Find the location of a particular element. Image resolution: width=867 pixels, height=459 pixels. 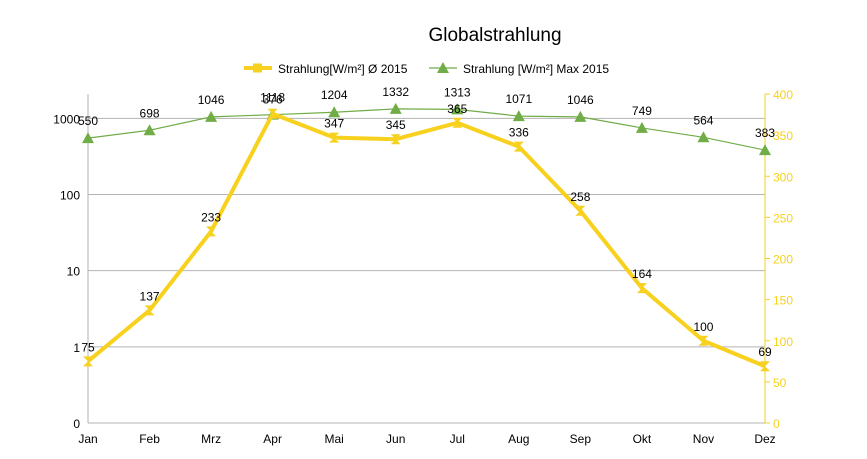

x-tick-label: Aug is located at coordinates (518, 439).